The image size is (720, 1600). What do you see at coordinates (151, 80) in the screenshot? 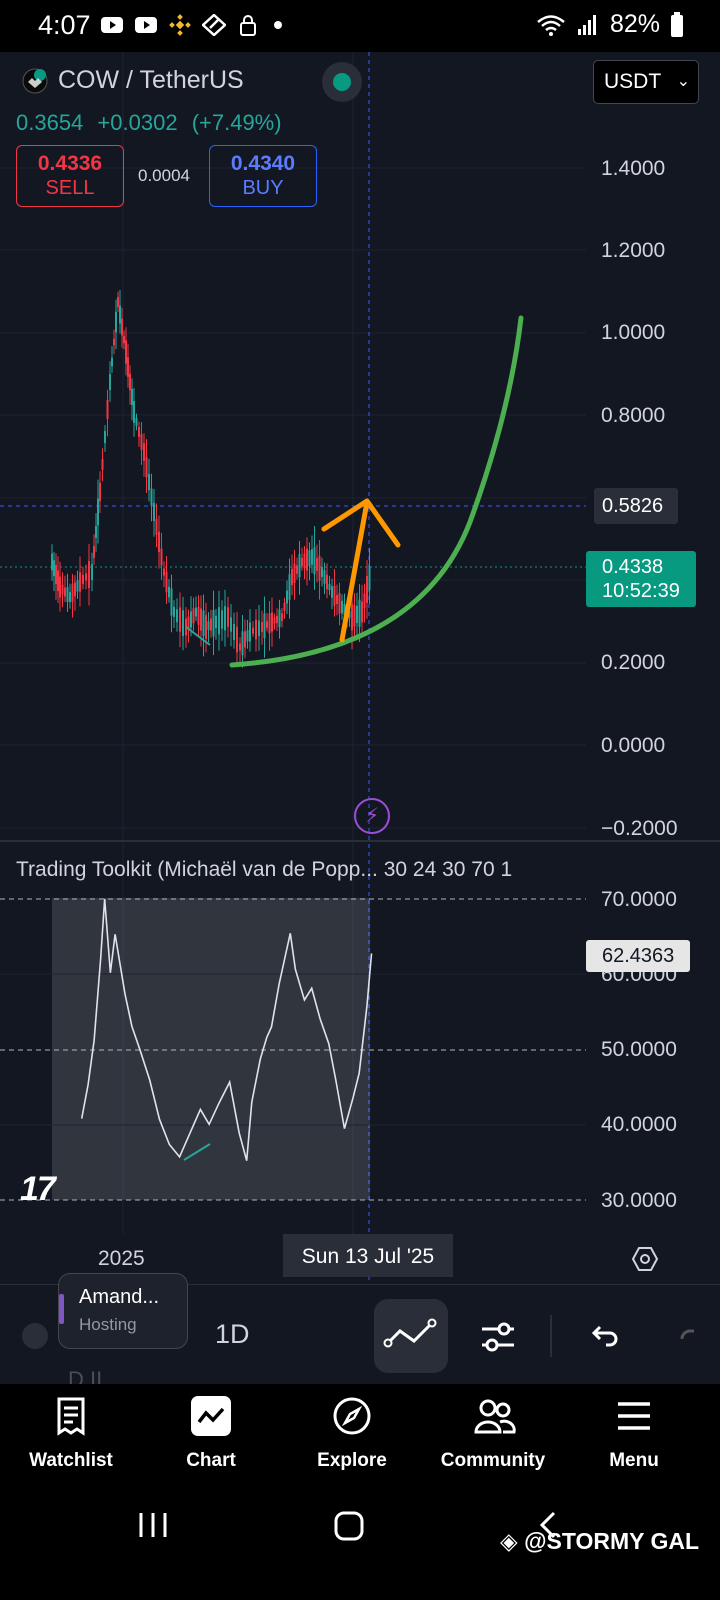
I see `symbol-name: COW / TetherUS` at bounding box center [151, 80].